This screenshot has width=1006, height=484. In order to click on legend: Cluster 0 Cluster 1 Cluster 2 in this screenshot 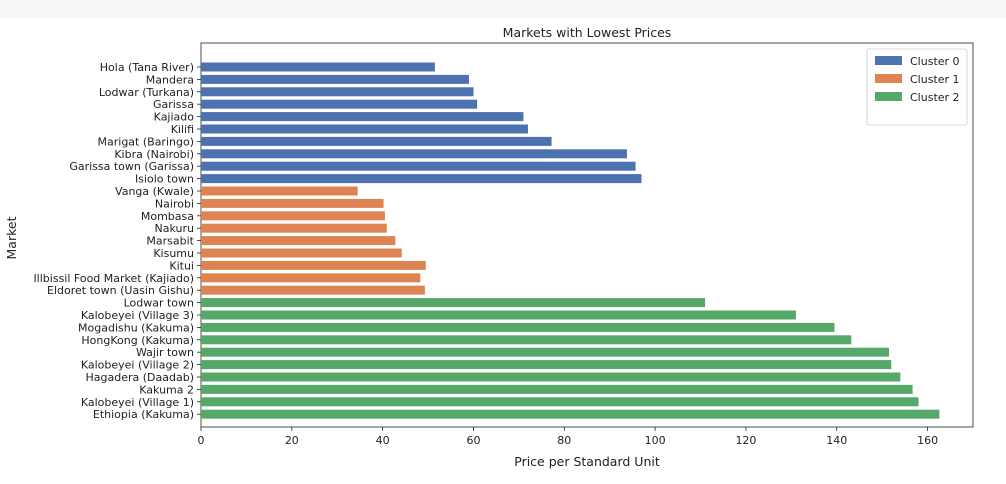, I will do `click(917, 87)`.